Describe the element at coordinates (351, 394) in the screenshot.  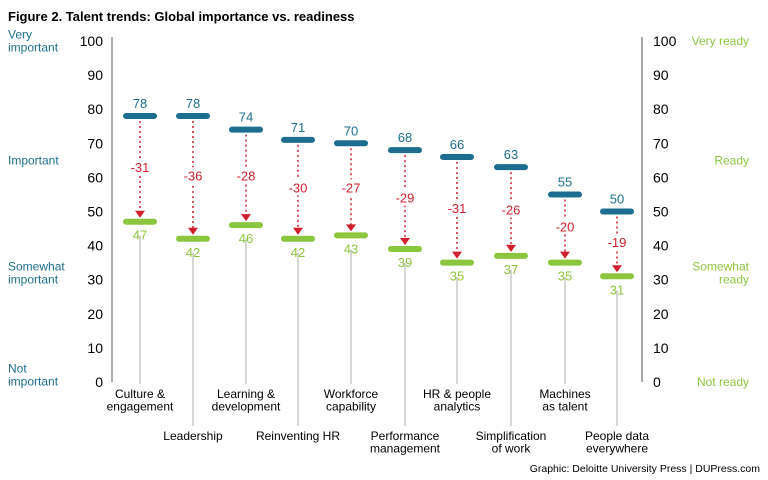
I see `category-label-4-0: Workforce` at that location.